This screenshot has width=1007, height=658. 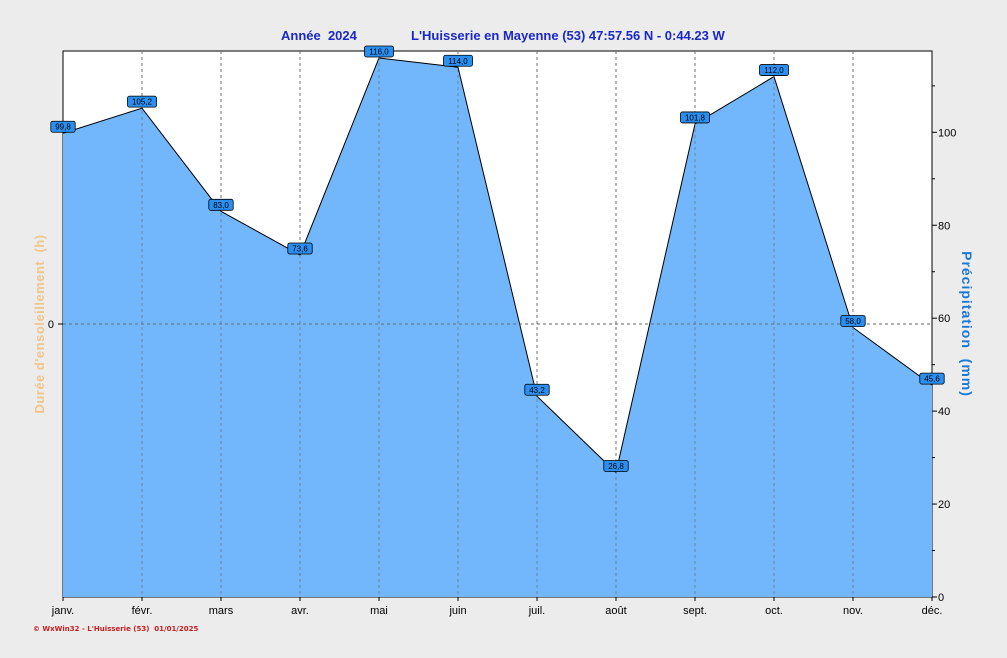 I want to click on data-label-text: 116,0, so click(x=379, y=51).